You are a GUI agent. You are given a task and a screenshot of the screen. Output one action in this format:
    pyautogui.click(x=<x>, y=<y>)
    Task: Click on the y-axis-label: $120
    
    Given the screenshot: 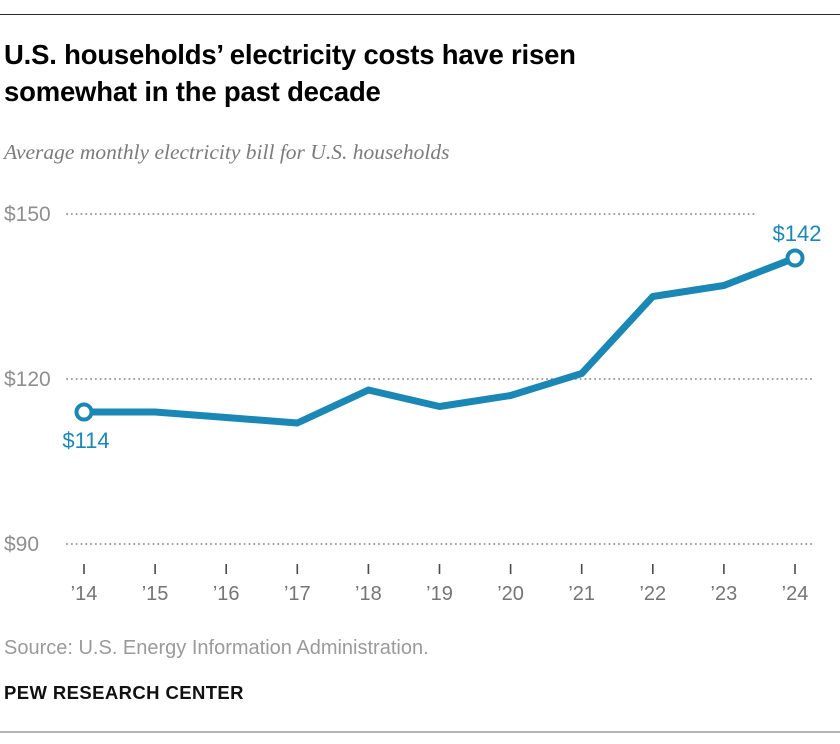 What is the action you would take?
    pyautogui.click(x=27, y=379)
    